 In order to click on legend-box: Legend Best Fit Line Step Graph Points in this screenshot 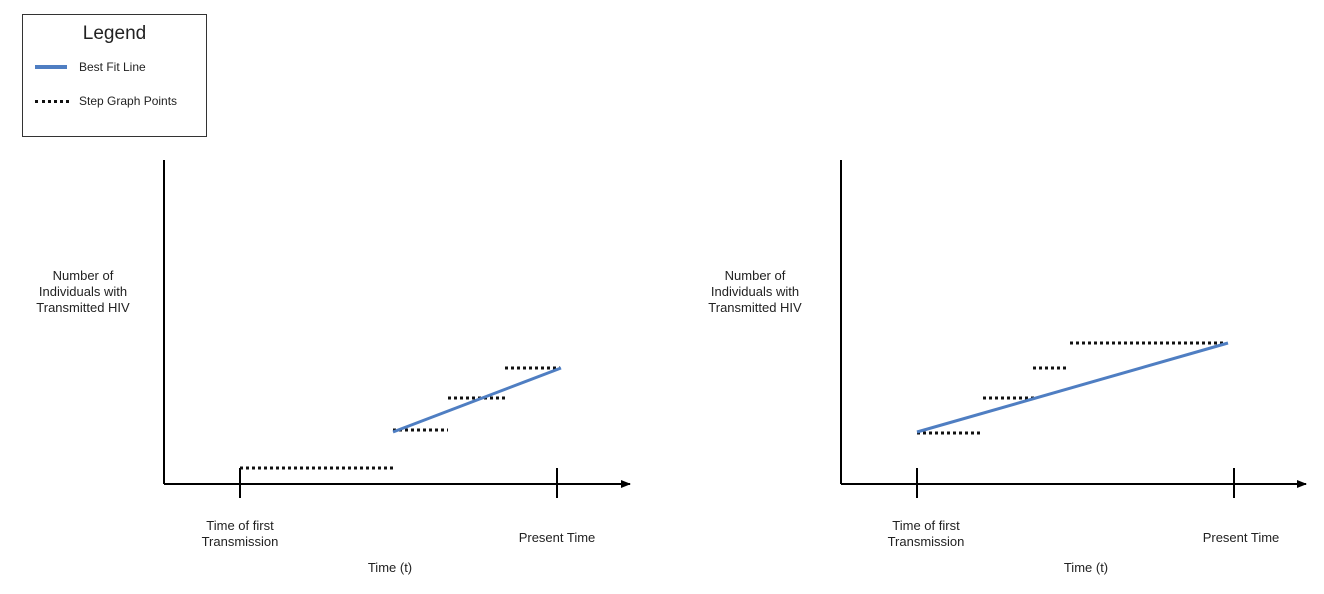, I will do `click(114, 75)`.